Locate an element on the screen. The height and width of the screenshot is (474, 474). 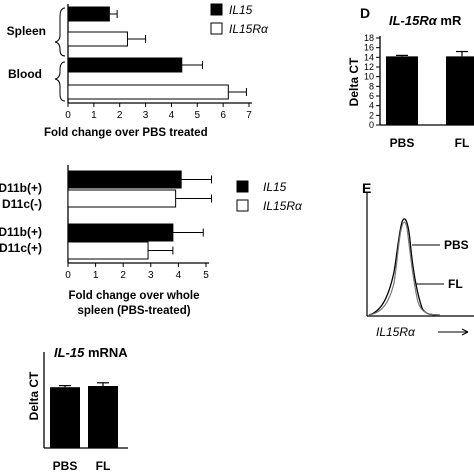
bracket-blood is located at coordinates (60, 81).